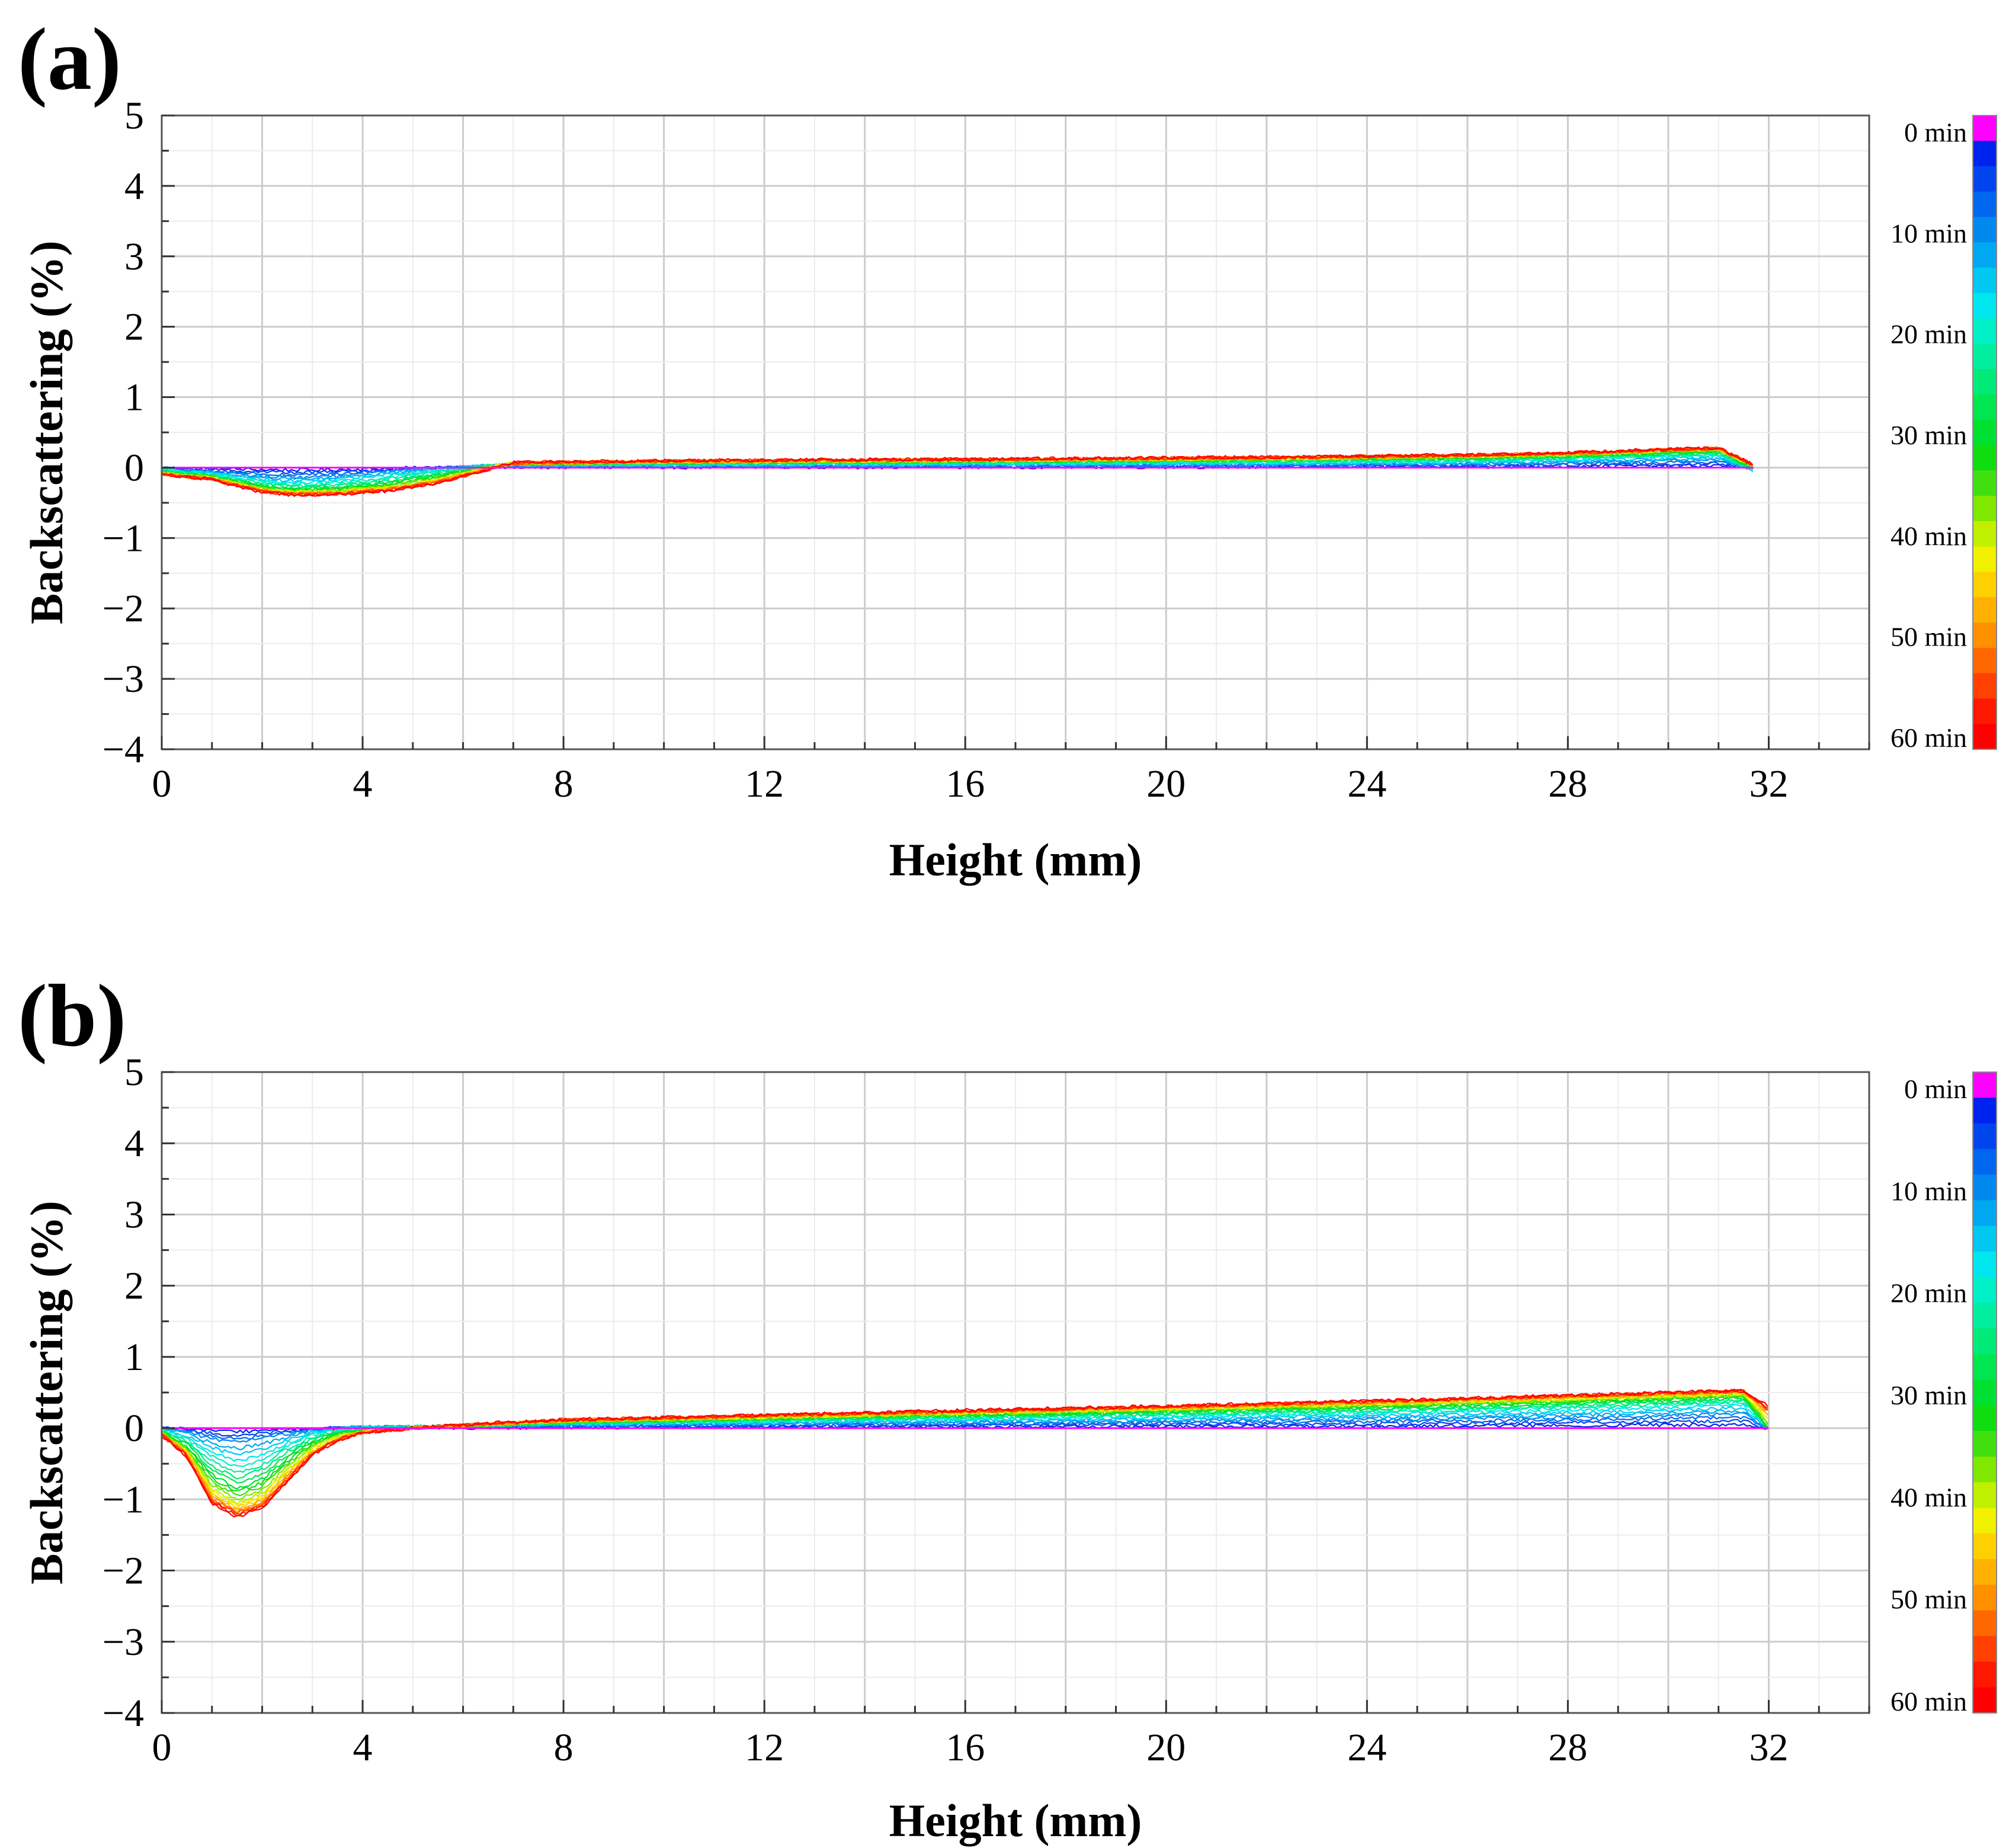  What do you see at coordinates (1768, 784) in the screenshot?
I see `x-tick-label: 32` at bounding box center [1768, 784].